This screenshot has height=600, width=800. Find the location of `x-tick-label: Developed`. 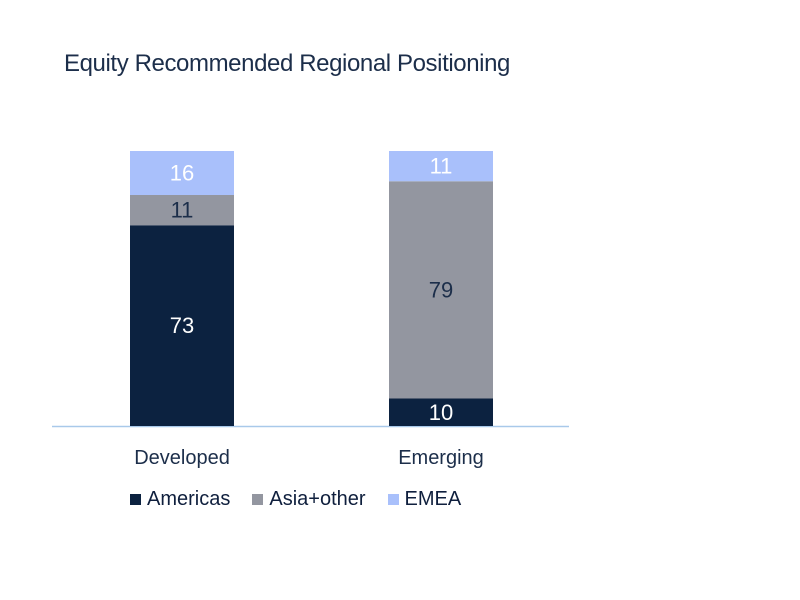

x-tick-label: Developed is located at coordinates (182, 458).